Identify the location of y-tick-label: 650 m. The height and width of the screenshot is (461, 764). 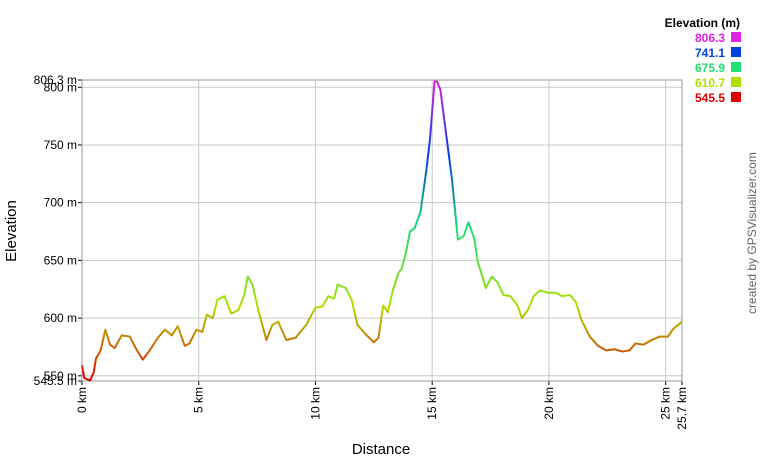
(60, 260).